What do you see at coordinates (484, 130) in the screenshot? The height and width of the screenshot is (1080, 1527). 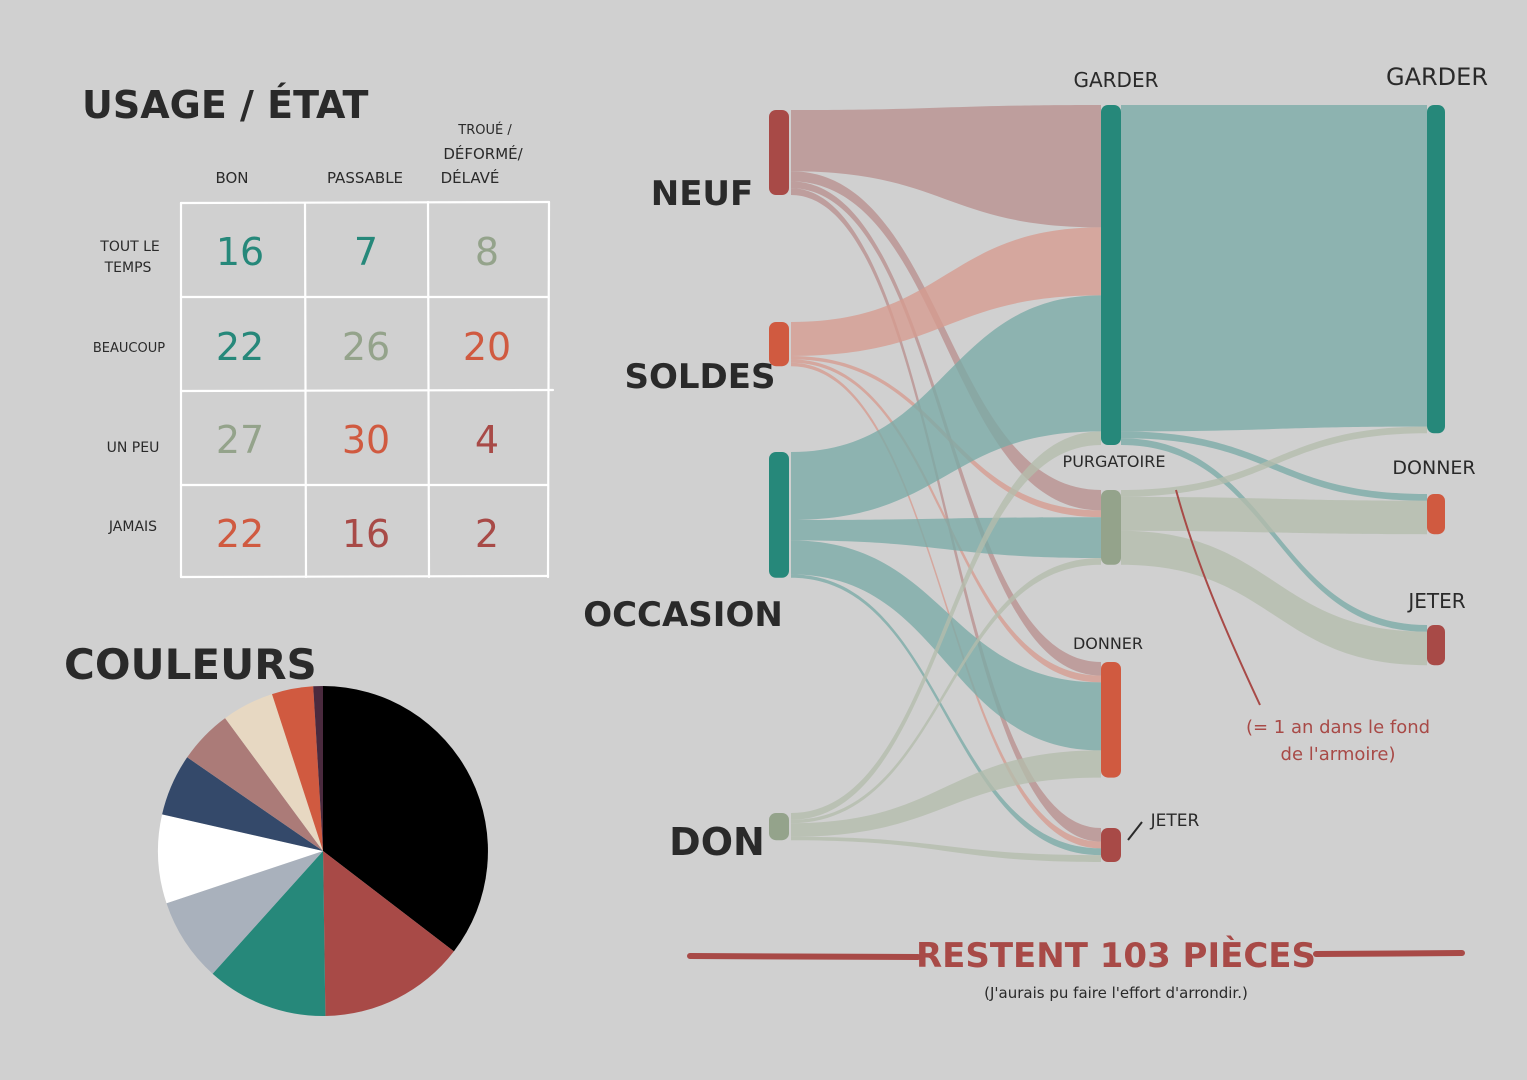 I see `column-header-troue-line1: TROUÉ /` at bounding box center [484, 130].